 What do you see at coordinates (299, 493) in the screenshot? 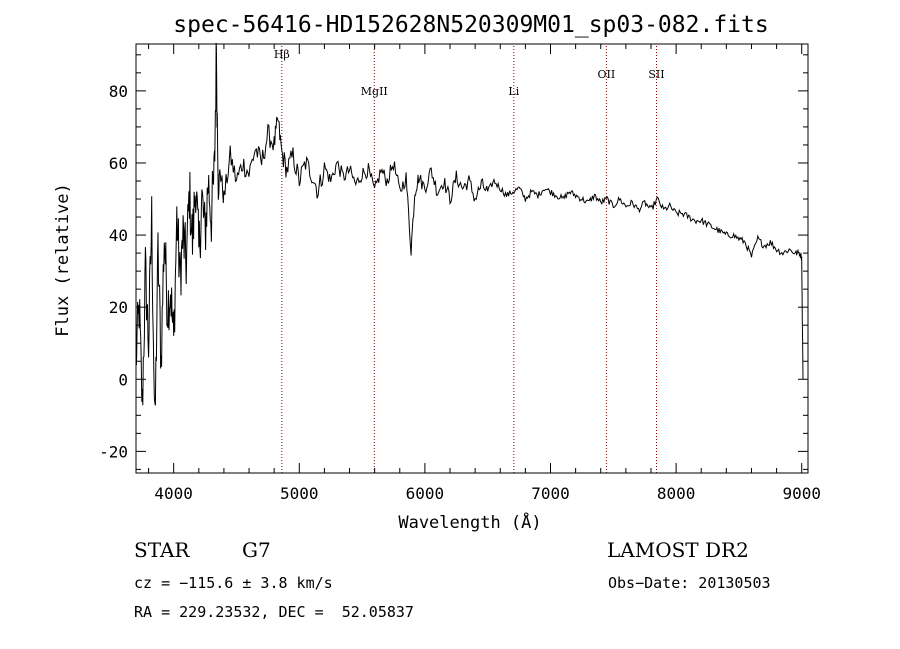
I see `x-tick-label-1: 5000` at bounding box center [299, 493].